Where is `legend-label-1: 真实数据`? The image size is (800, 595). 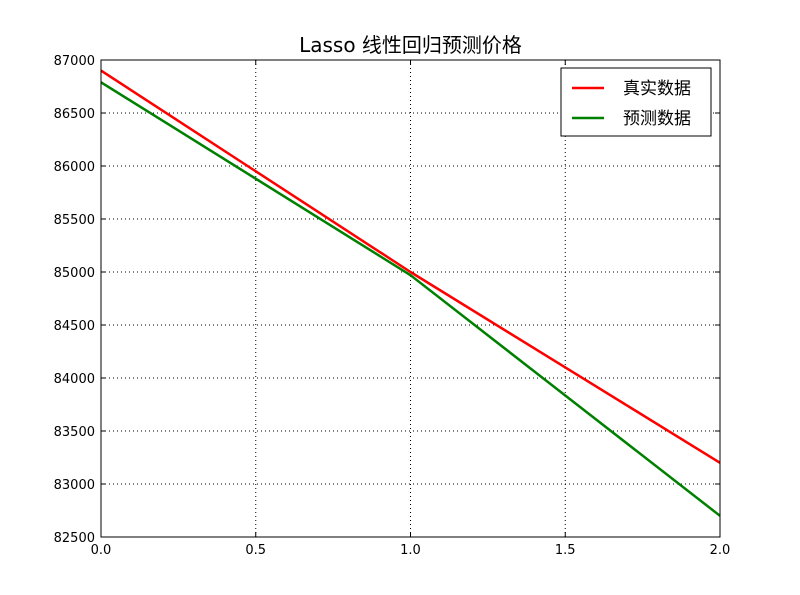
legend-label-1: 真实数据 is located at coordinates (657, 89).